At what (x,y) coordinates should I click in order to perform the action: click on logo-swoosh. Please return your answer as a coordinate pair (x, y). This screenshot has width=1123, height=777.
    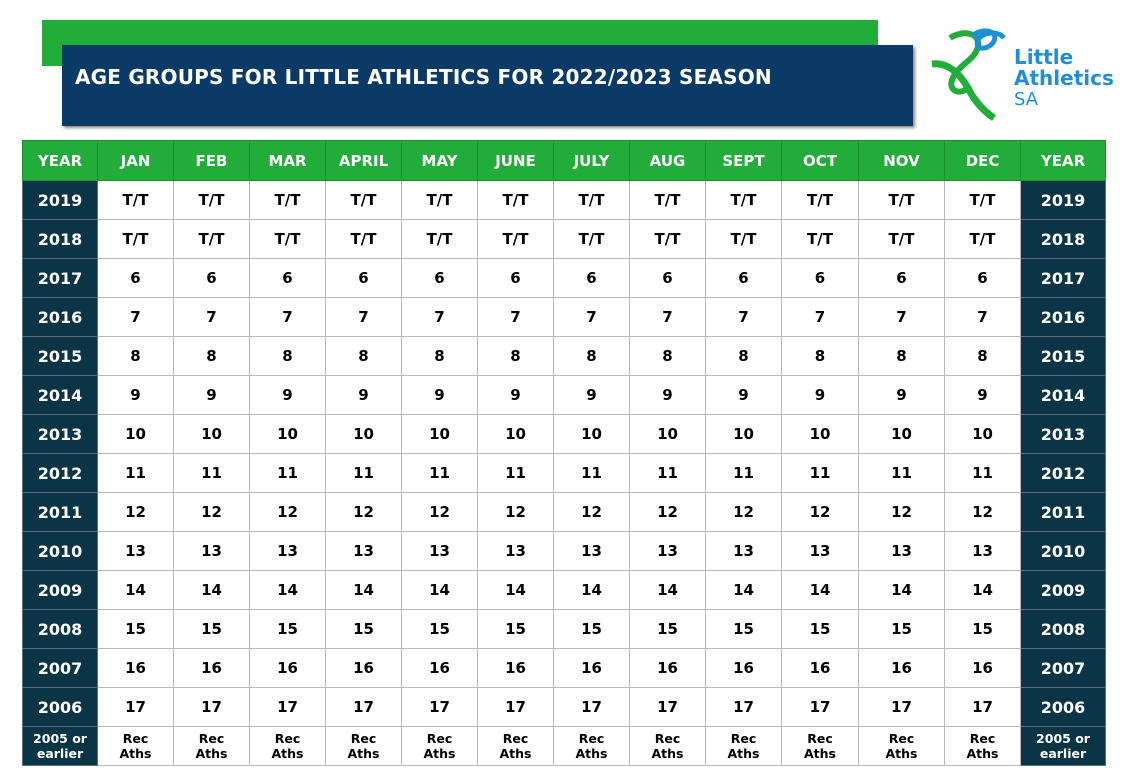
    Looking at the image, I should click on (965, 62).